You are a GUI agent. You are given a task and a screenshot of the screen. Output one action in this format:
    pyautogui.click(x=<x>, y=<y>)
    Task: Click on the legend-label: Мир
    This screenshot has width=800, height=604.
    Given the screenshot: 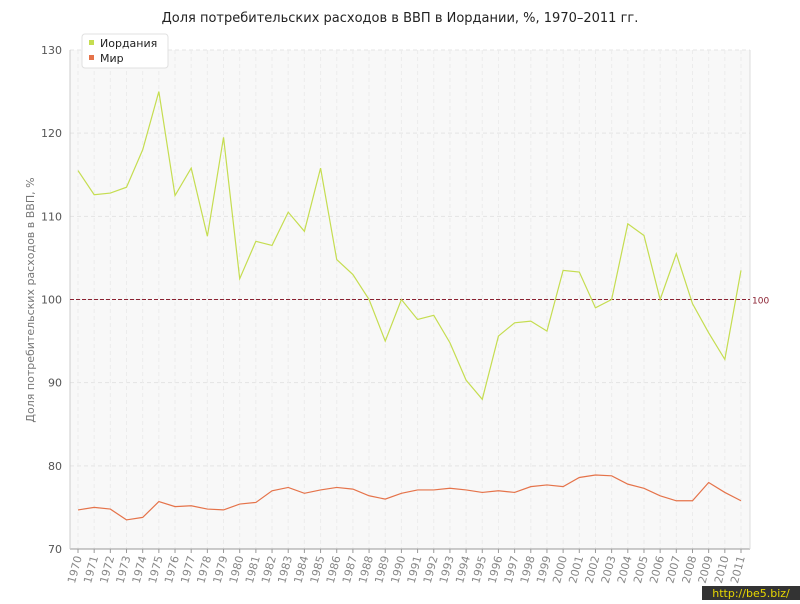 What is the action you would take?
    pyautogui.click(x=112, y=58)
    